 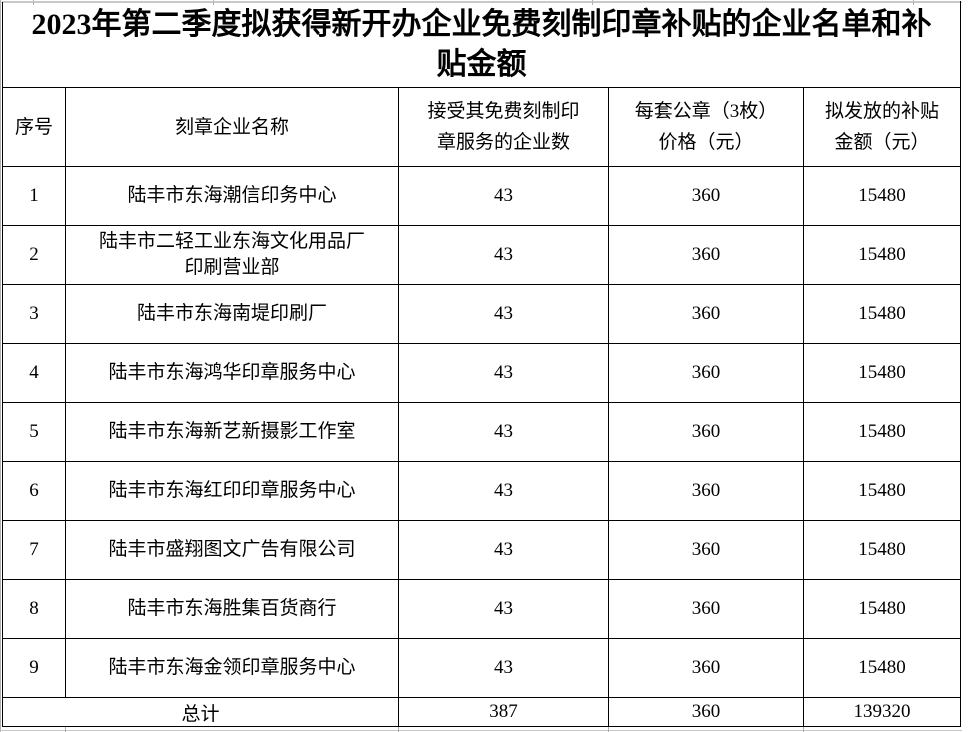 What do you see at coordinates (503, 712) in the screenshot?
I see `total-count-cell: 387` at bounding box center [503, 712].